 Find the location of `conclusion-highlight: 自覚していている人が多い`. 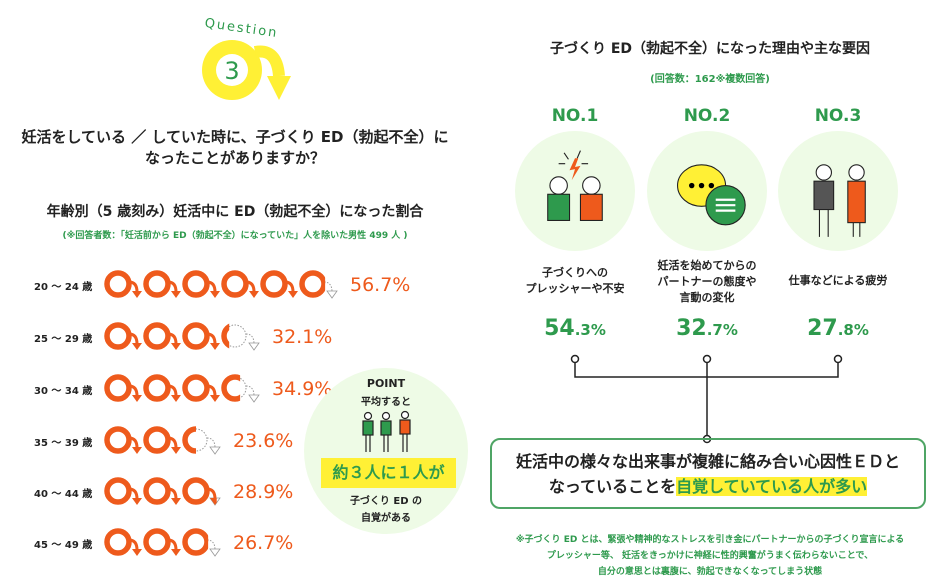

conclusion-highlight: 自覚していている人が多い is located at coordinates (772, 486).